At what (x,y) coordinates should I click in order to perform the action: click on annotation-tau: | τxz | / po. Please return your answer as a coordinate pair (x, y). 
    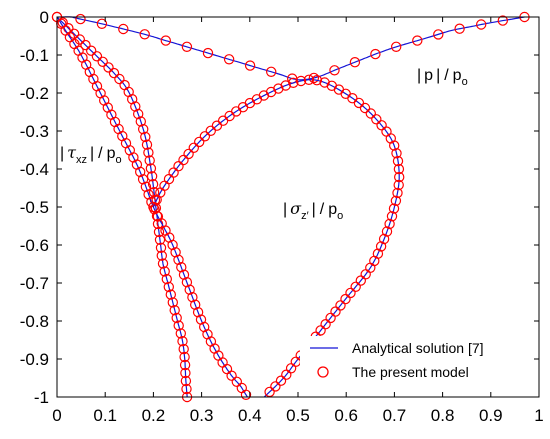
    Looking at the image, I should click on (91, 154).